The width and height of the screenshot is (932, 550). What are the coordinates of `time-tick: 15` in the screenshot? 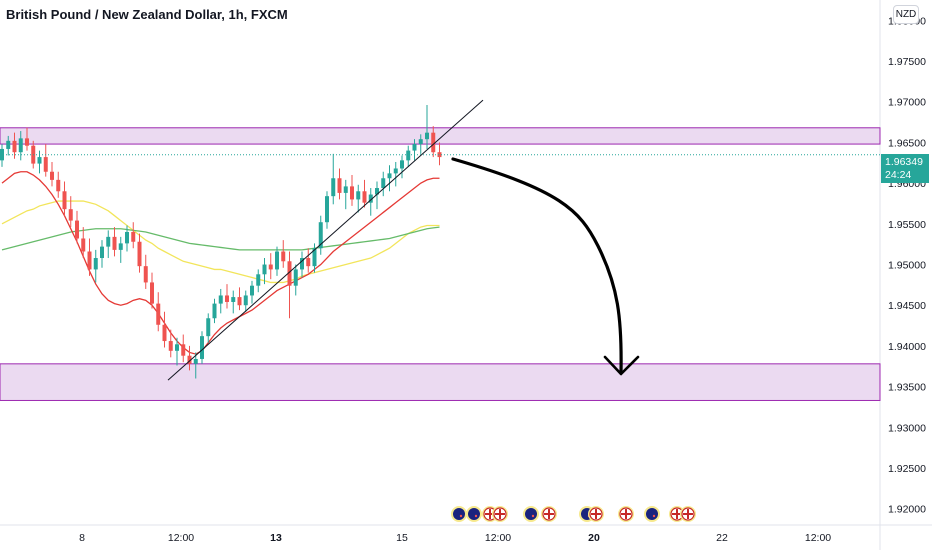 It's located at (402, 538).